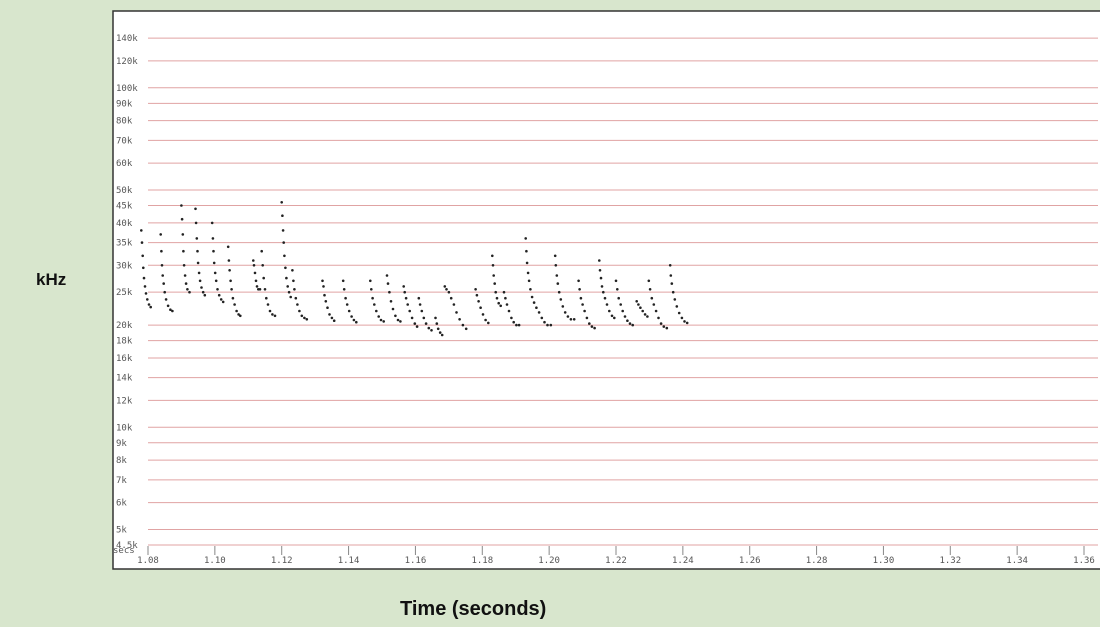 The height and width of the screenshot is (627, 1100). What do you see at coordinates (124, 224) in the screenshot?
I see `y-tick-label: 40k` at bounding box center [124, 224].